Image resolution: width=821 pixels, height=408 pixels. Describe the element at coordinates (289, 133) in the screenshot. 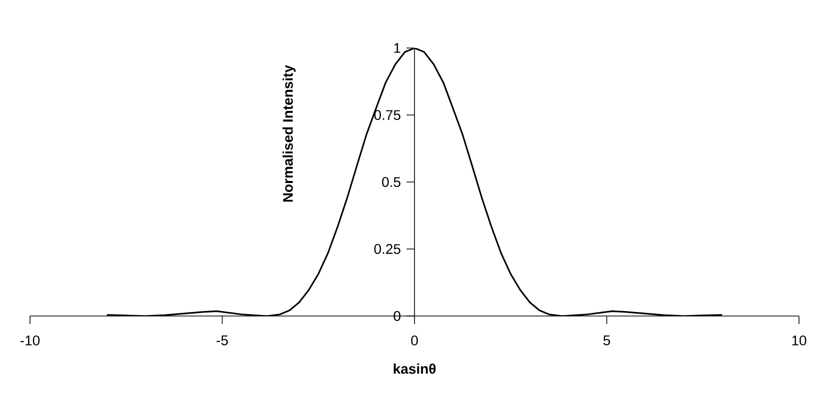

I see `y-axis-title: Normalised Intensity` at that location.